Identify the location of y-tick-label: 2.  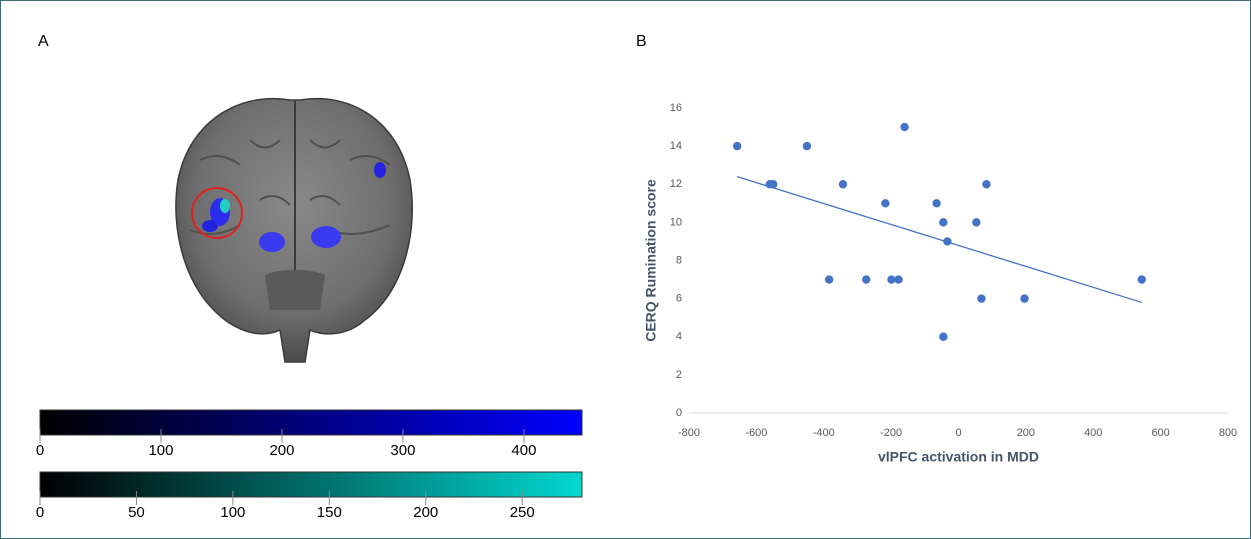
(679, 375).